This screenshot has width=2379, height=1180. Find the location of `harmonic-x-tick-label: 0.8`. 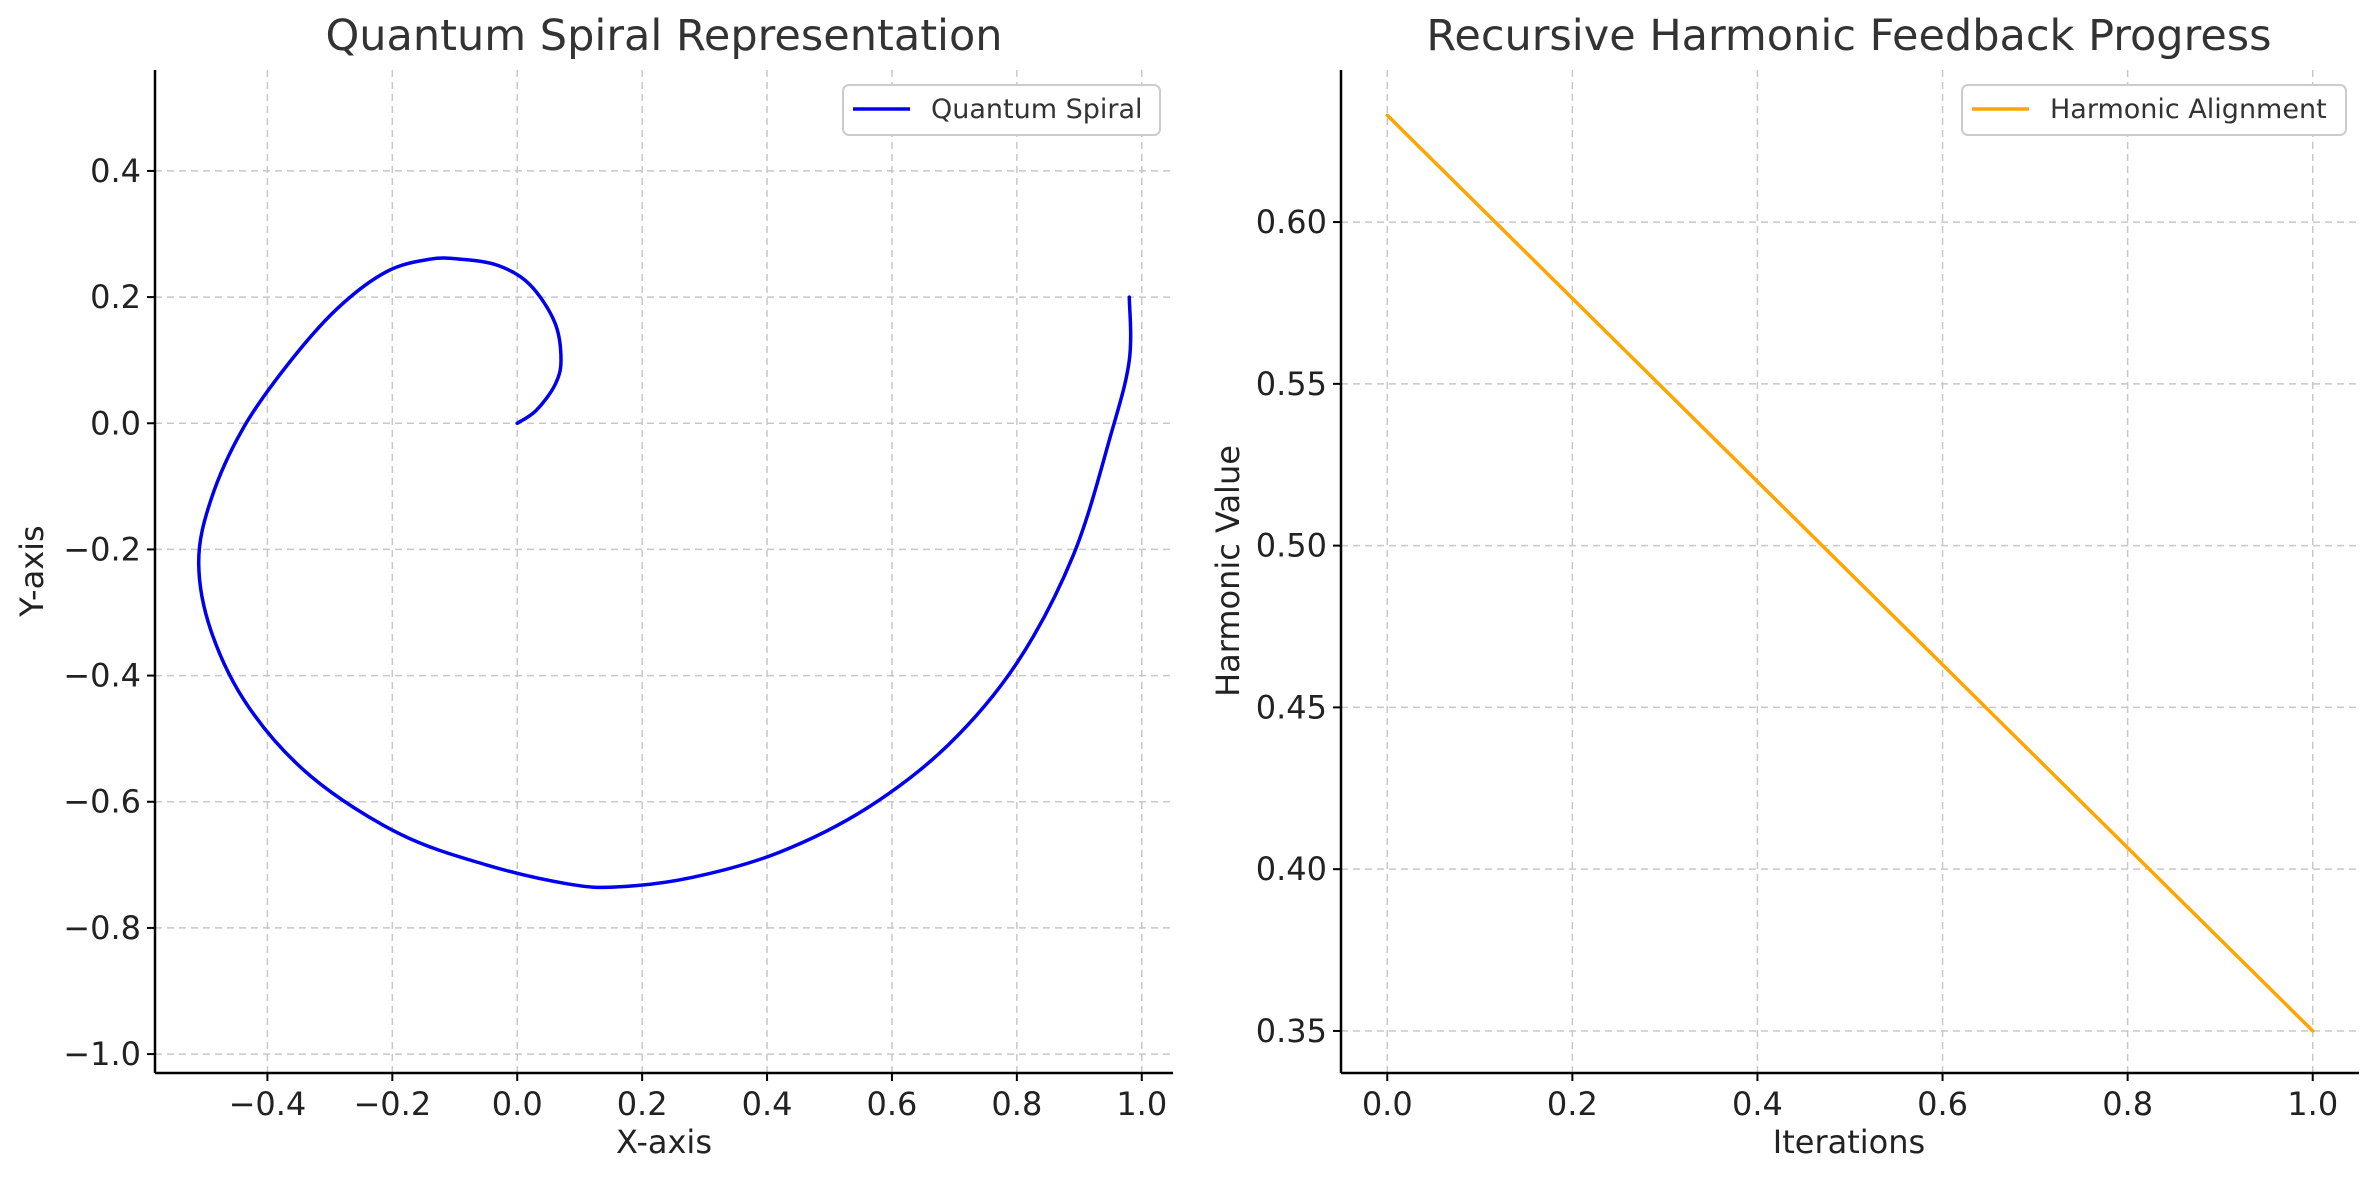

harmonic-x-tick-label: 0.8 is located at coordinates (2127, 1104).